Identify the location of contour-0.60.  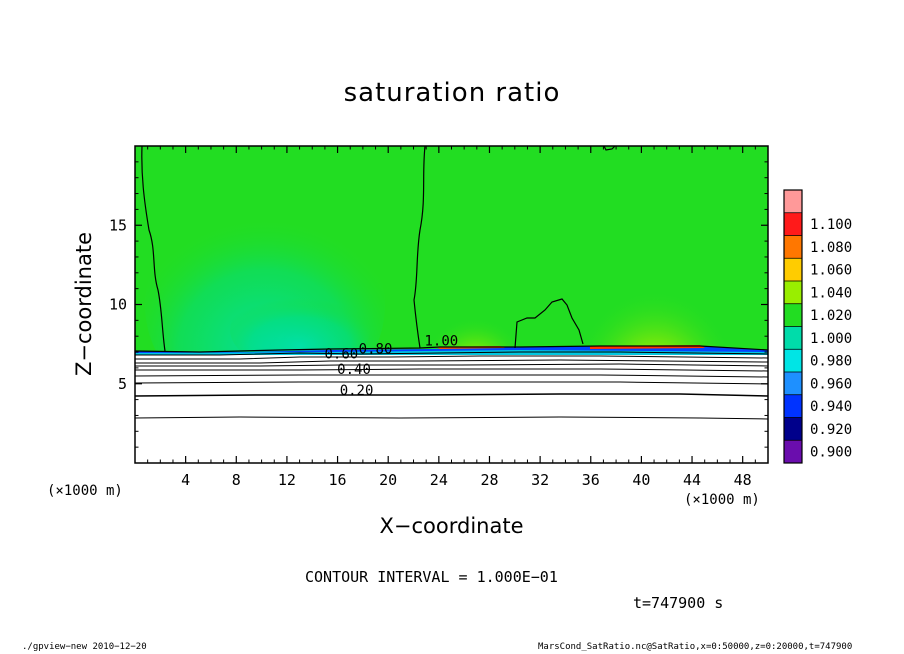
(451, 365).